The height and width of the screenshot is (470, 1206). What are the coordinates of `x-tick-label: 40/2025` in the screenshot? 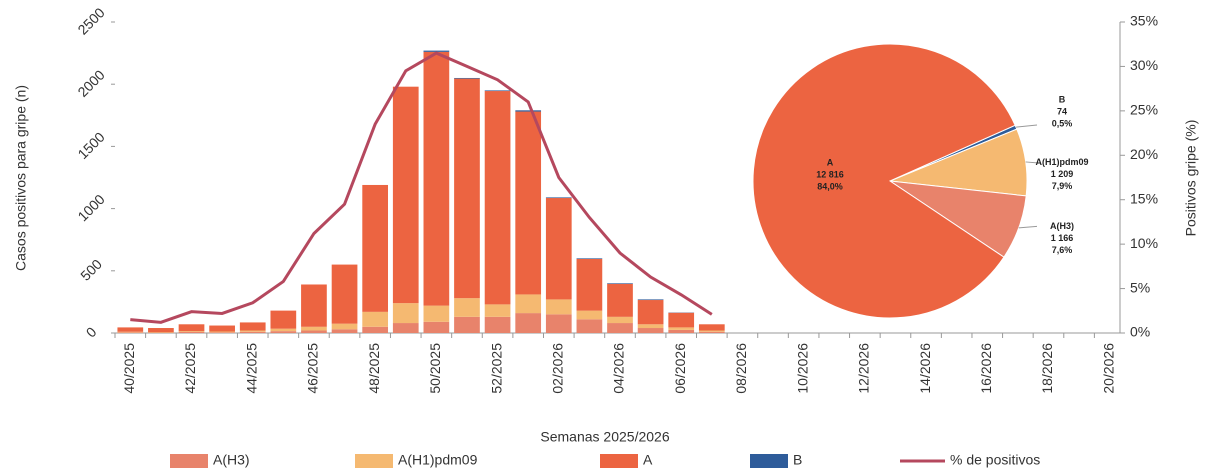 It's located at (129, 368).